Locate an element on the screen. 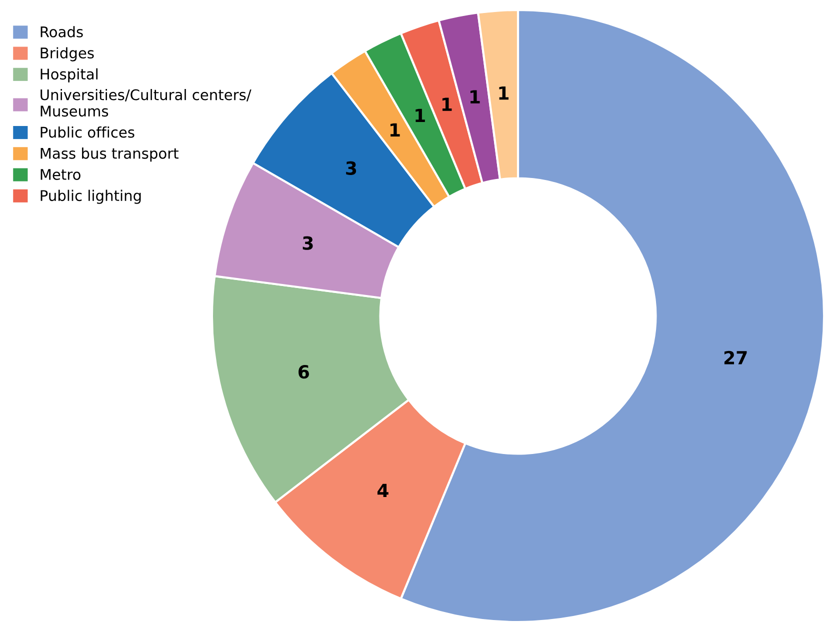 This screenshot has width=824, height=626. legend-label: Universities/Cultural centers/ Museums is located at coordinates (146, 102).